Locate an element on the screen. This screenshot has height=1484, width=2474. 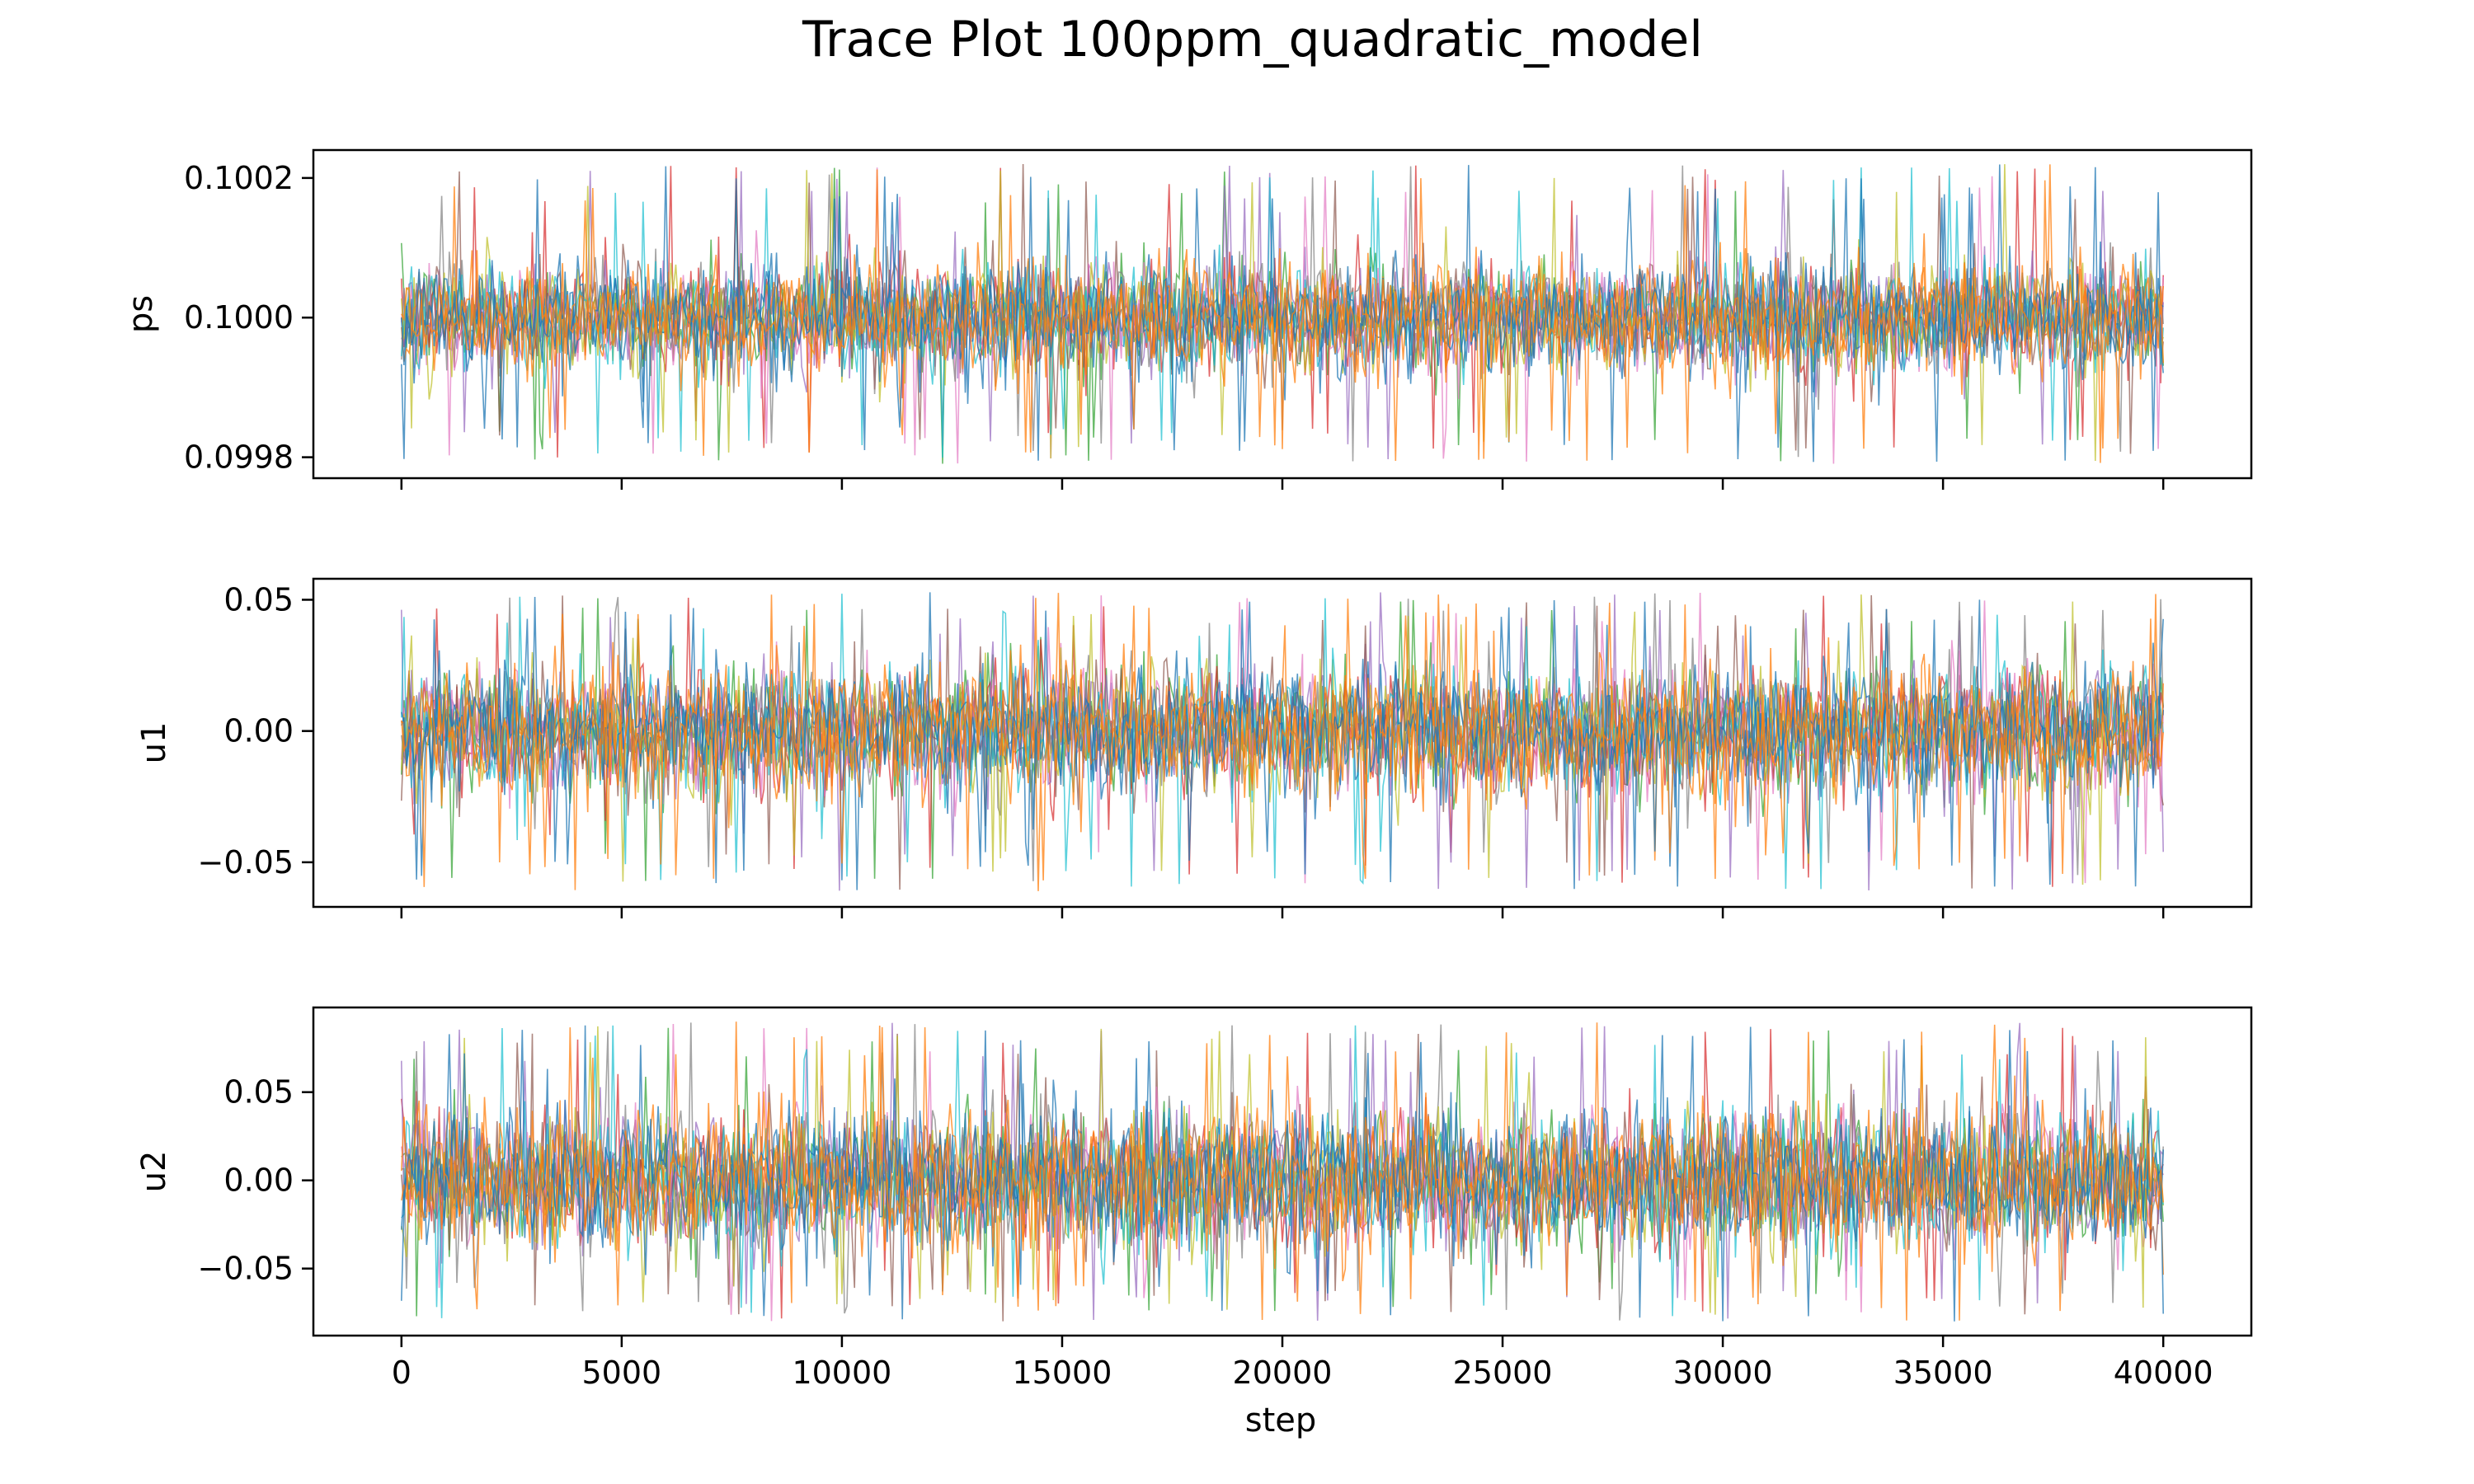
x-tick-label: 40000 is located at coordinates (2163, 1373).